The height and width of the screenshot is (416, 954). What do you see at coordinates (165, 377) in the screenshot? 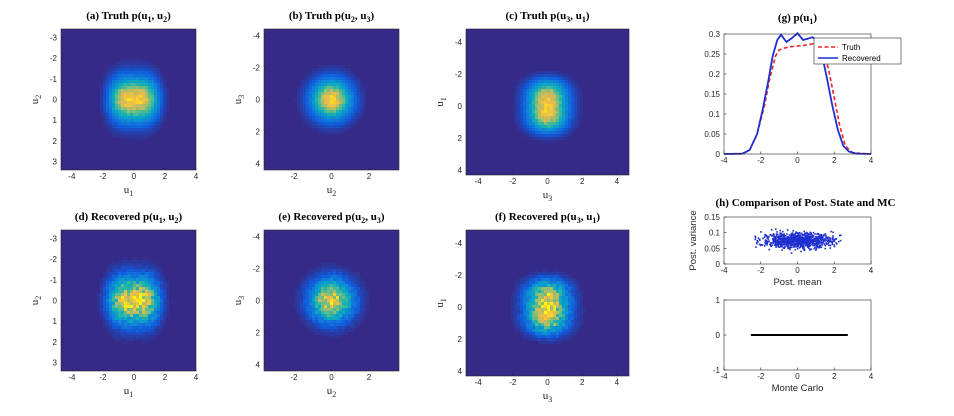
I see `x-tick-label: 2` at bounding box center [165, 377].